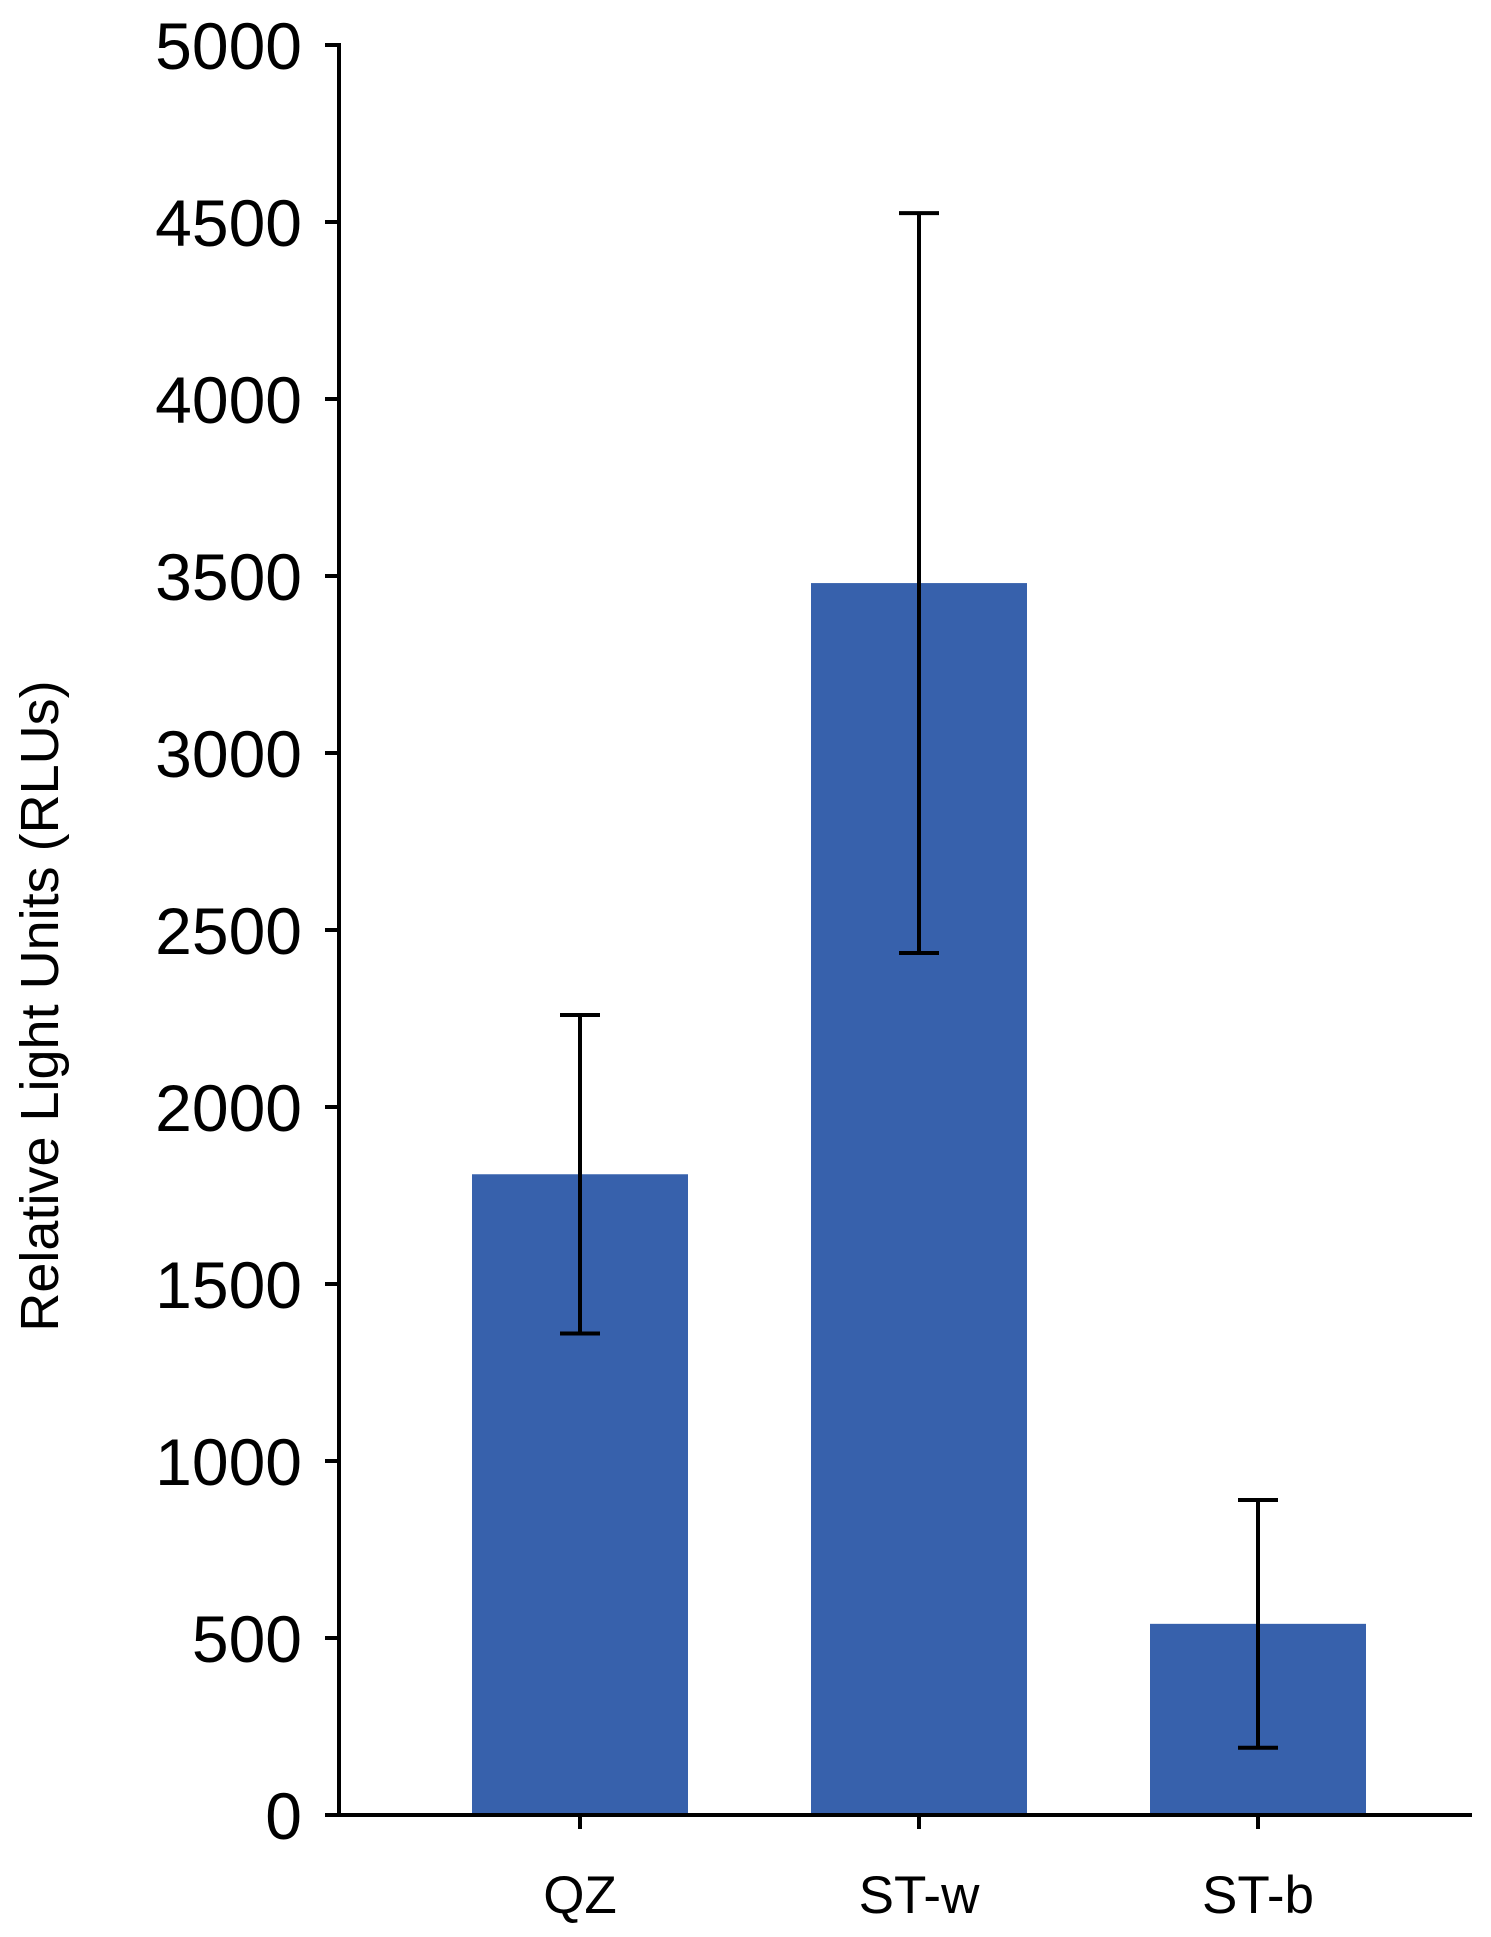 This screenshot has height=1937, width=1491. I want to click on y-tick-label: 4000, so click(228, 400).